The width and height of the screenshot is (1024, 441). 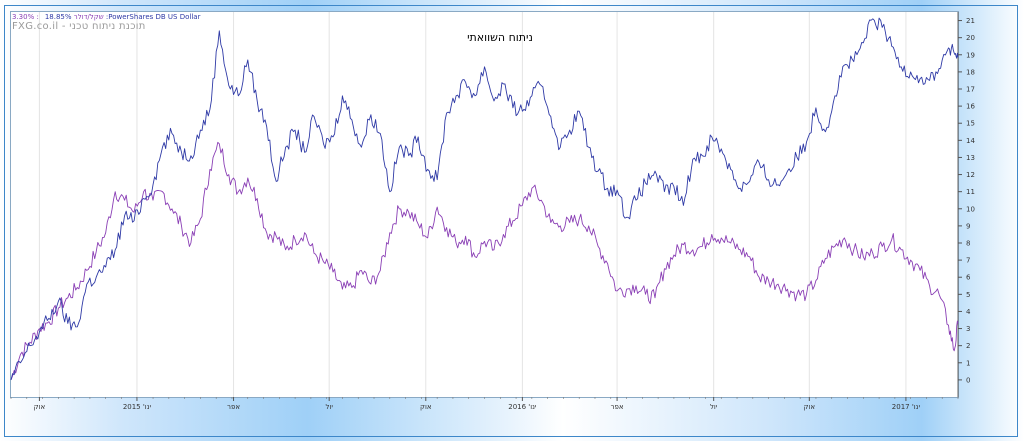 What do you see at coordinates (500, 37) in the screenshot?
I see `chart-title: ניתוח השוואתי` at bounding box center [500, 37].